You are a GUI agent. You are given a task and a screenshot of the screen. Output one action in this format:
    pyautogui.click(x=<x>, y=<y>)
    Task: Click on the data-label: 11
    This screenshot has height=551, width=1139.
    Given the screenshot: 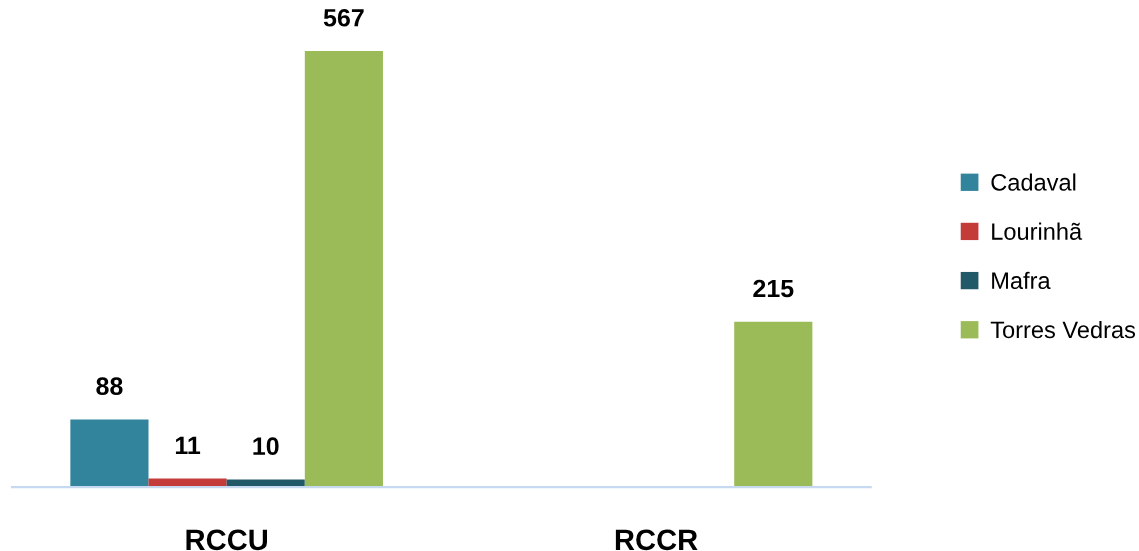 What is the action you would take?
    pyautogui.click(x=188, y=445)
    